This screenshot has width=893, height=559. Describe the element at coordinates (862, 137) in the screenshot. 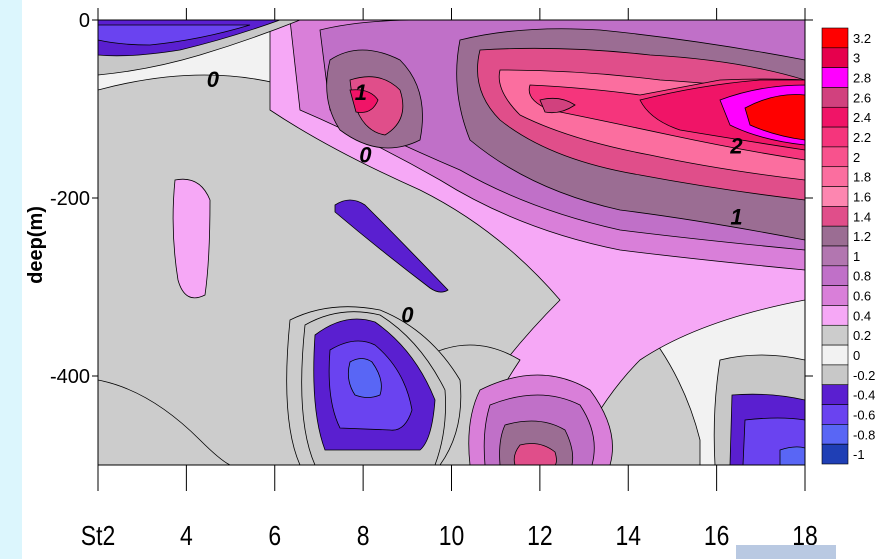

I see `colorbar-label: 2.2` at that location.